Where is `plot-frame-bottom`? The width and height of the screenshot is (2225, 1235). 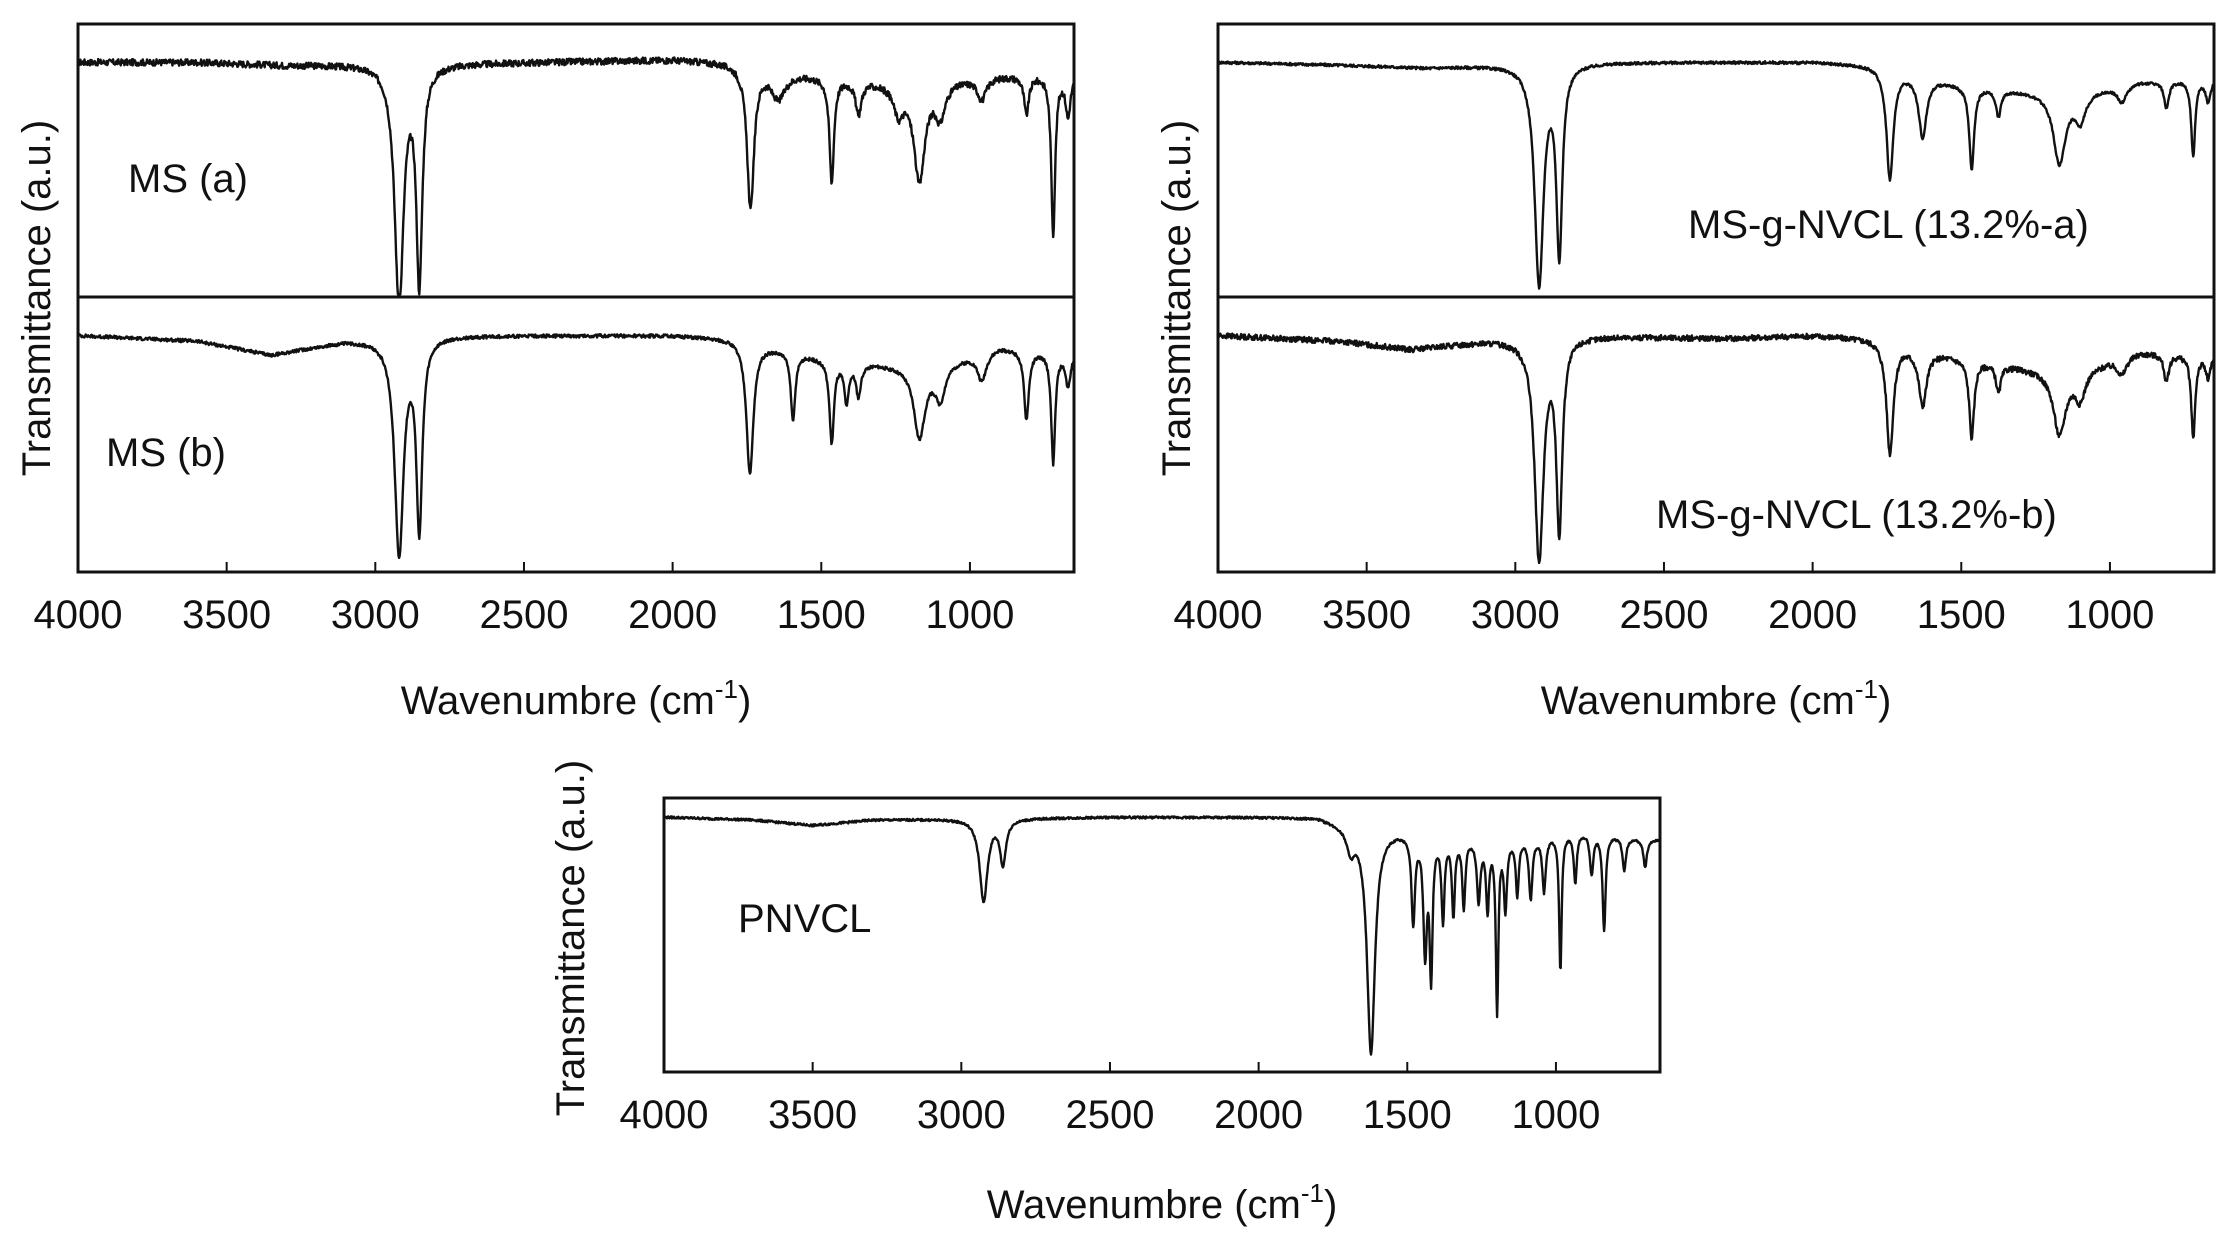
plot-frame-bottom is located at coordinates (1162, 935).